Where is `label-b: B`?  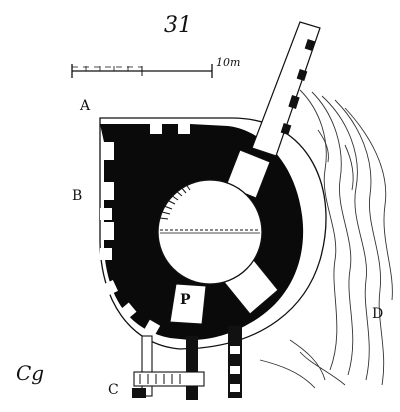 label-b: B is located at coordinates (77, 196).